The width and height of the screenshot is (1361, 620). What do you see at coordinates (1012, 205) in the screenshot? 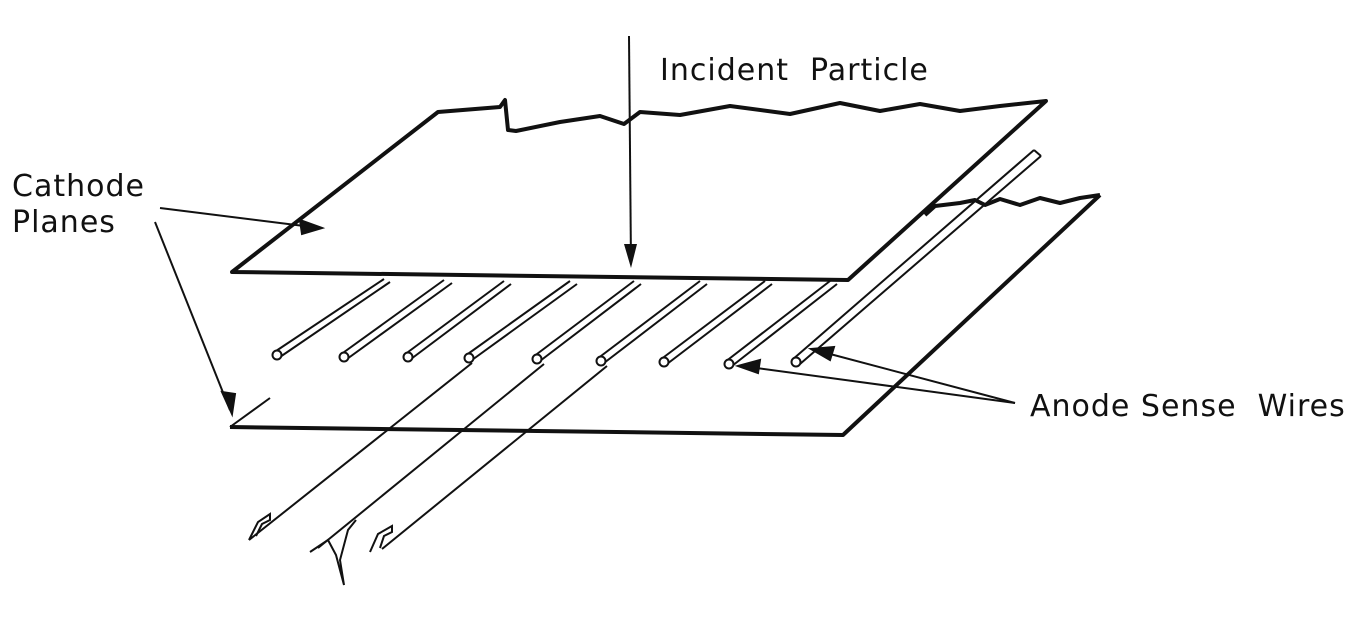
I see `lower-plane-torn-edge` at bounding box center [1012, 205].